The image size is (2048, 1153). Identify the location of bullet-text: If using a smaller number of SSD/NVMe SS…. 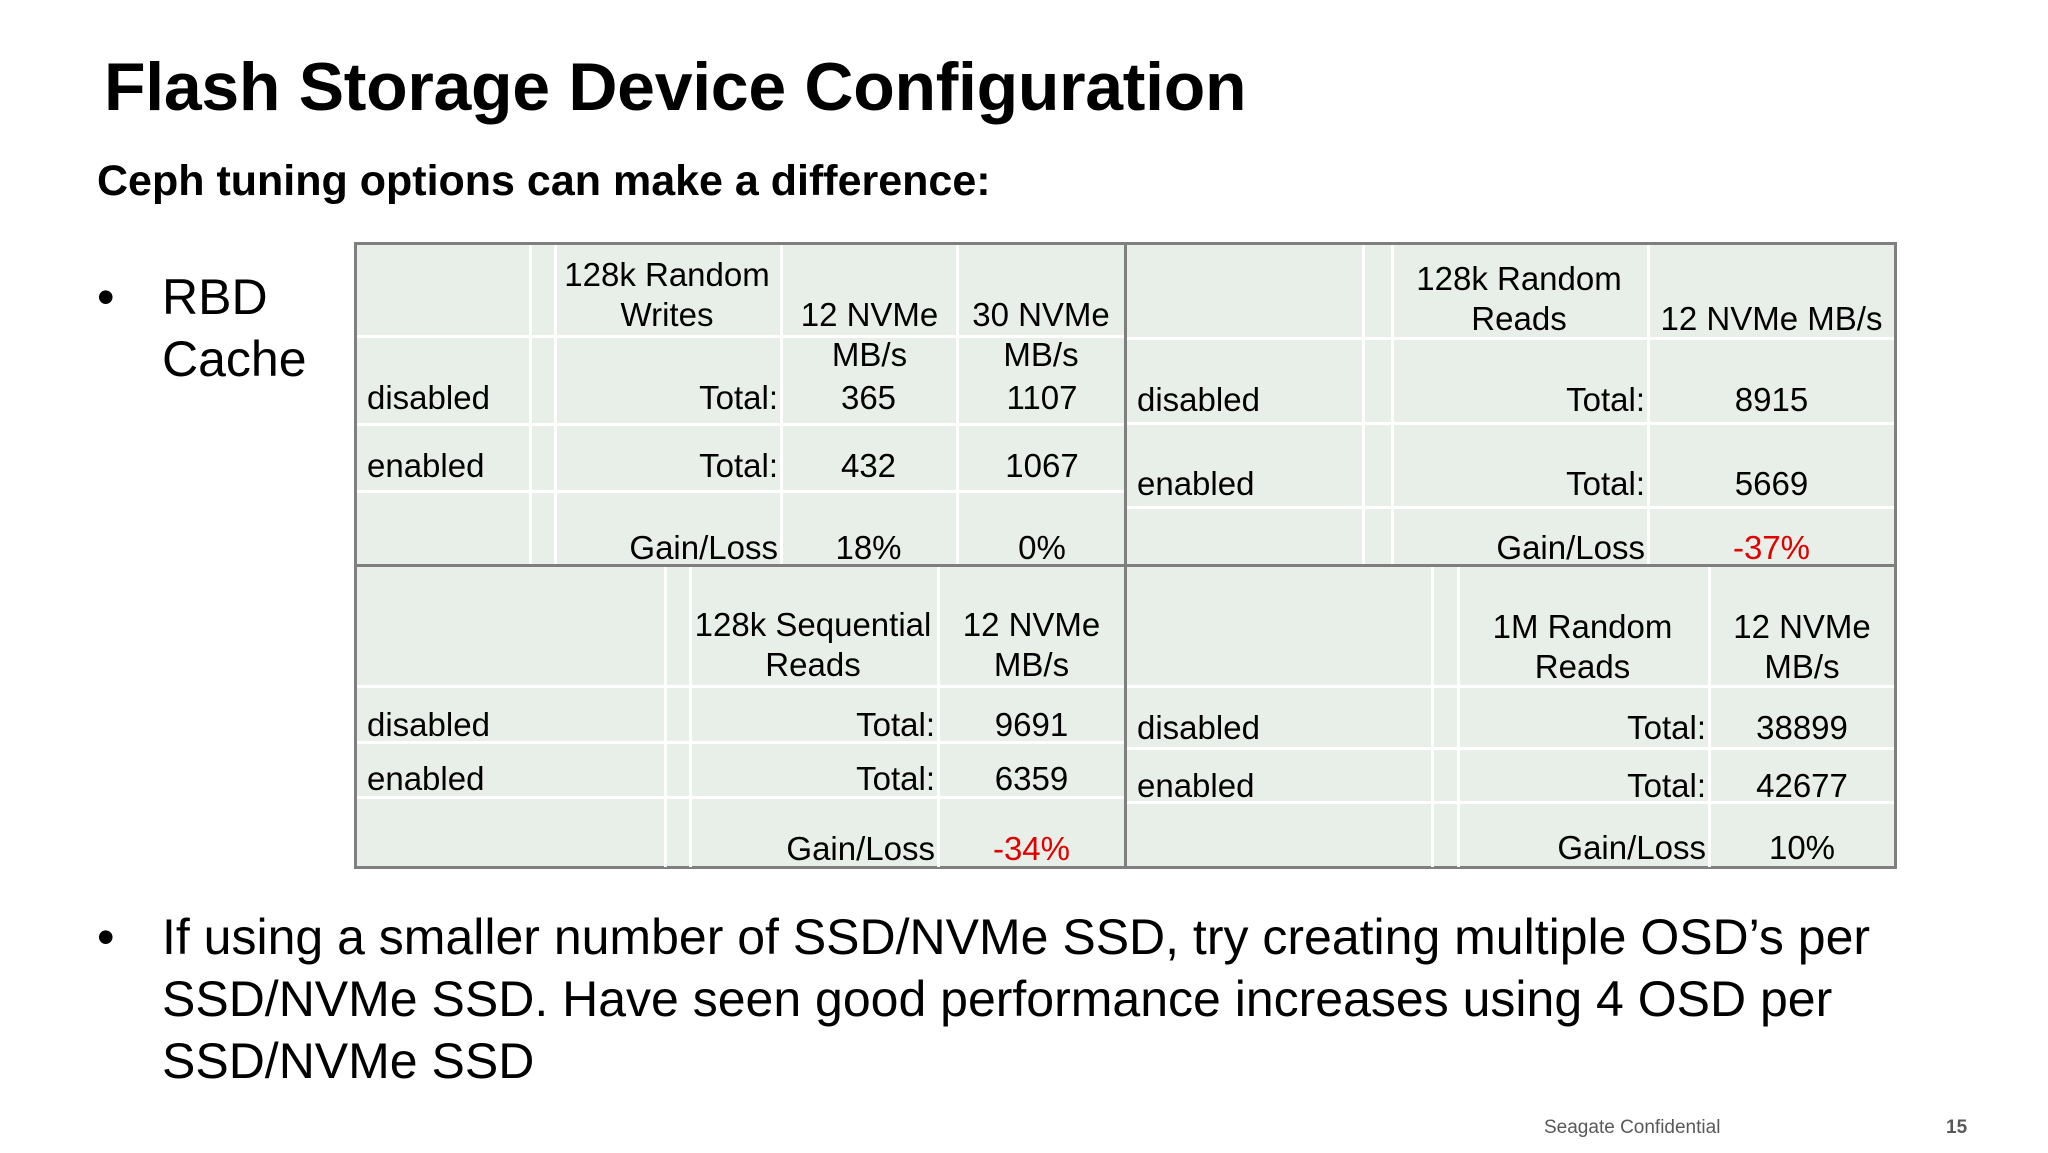
(1016, 999).